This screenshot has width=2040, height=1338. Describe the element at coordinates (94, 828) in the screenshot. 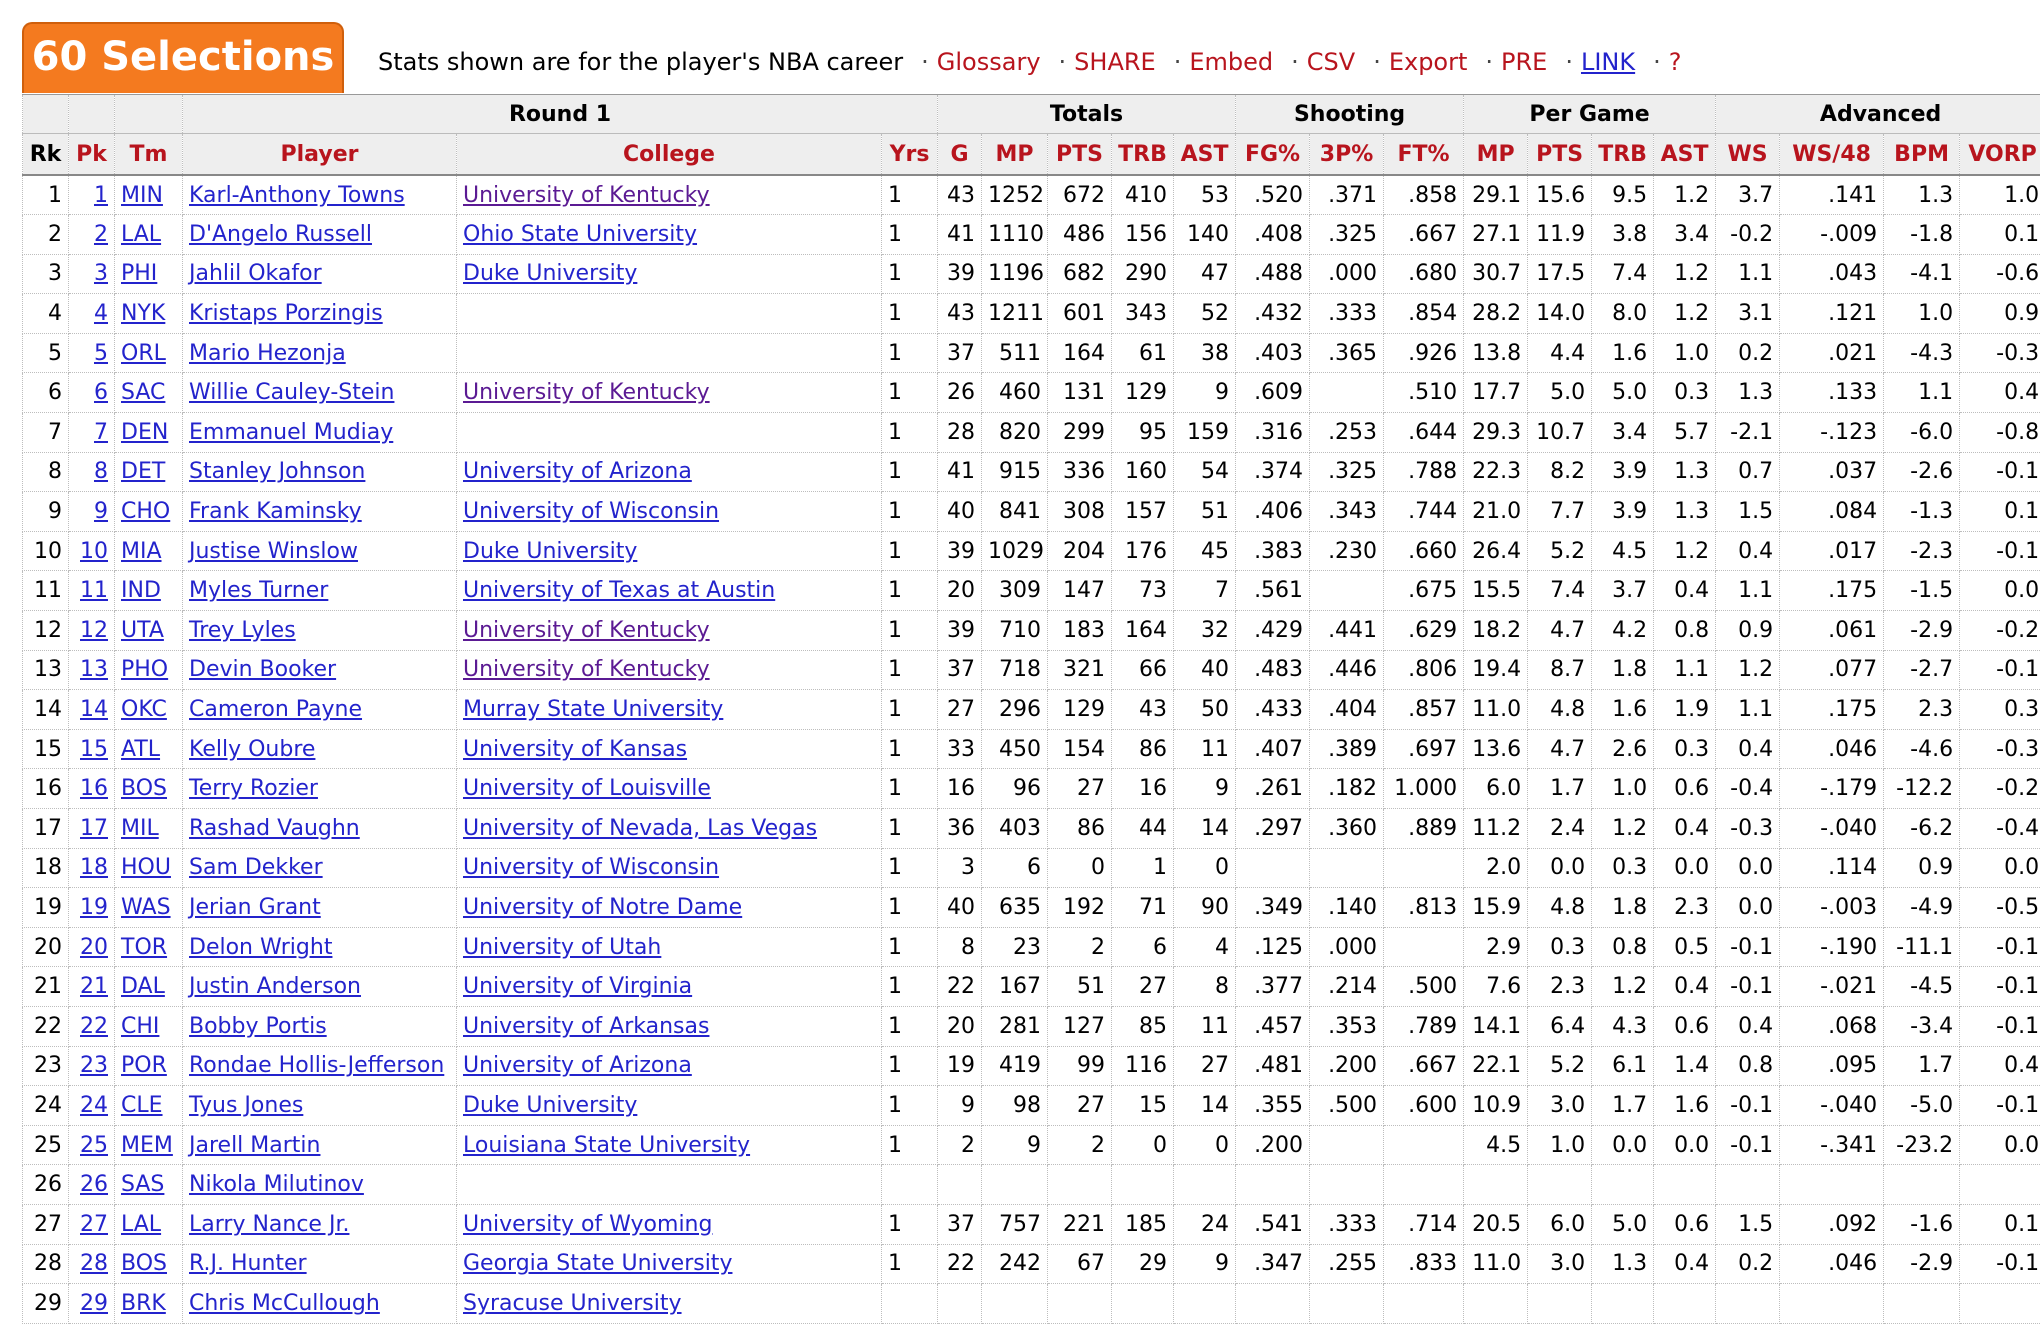

I see `pk-link: 17` at that location.